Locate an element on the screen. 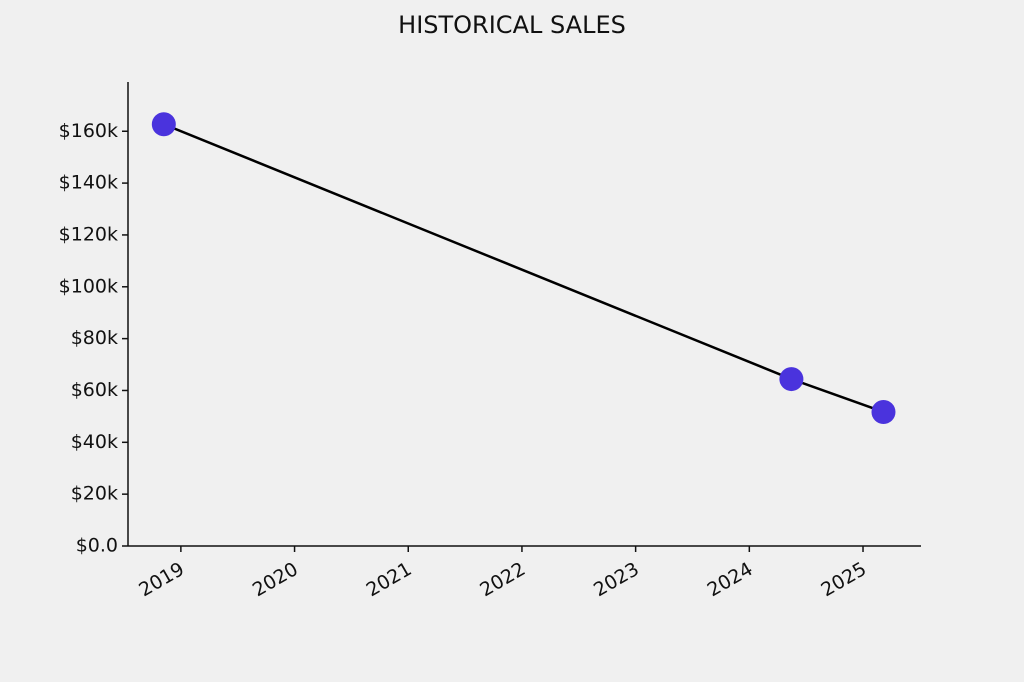 This screenshot has height=682, width=1024. y-tick-label: $0.0 is located at coordinates (97, 546).